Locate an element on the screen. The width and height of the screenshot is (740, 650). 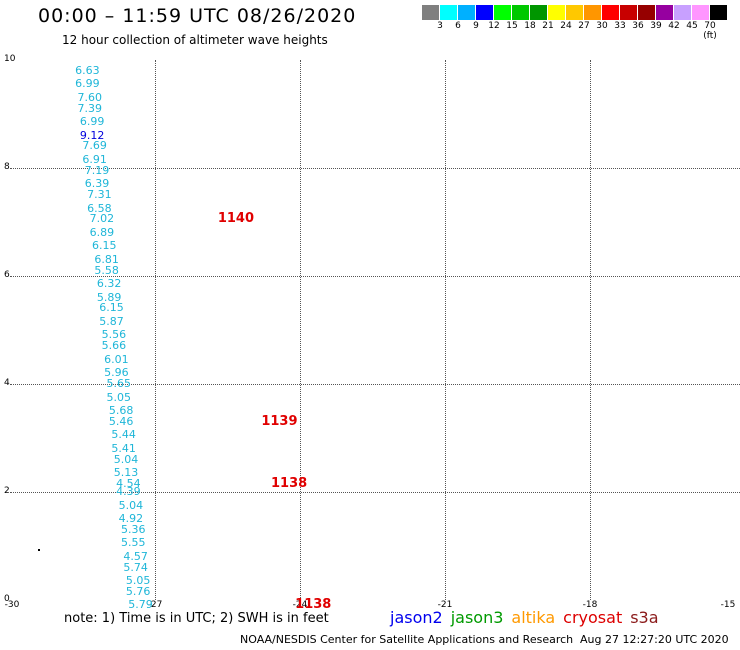
wave-height-value: 4.39 is located at coordinates (128, 491).